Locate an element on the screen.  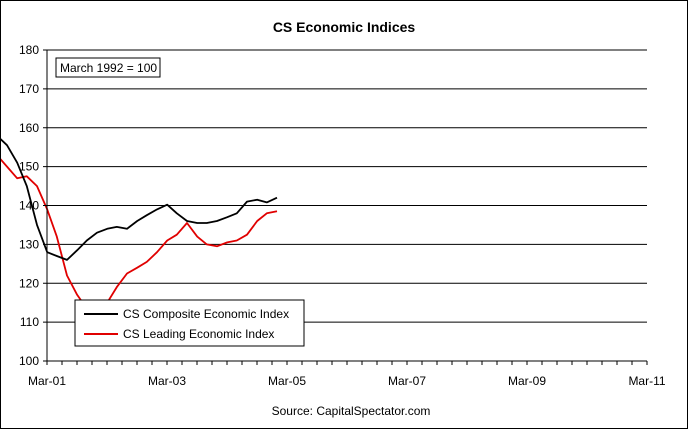
legend-label-leading: CS Leading Economic Index is located at coordinates (198, 334).